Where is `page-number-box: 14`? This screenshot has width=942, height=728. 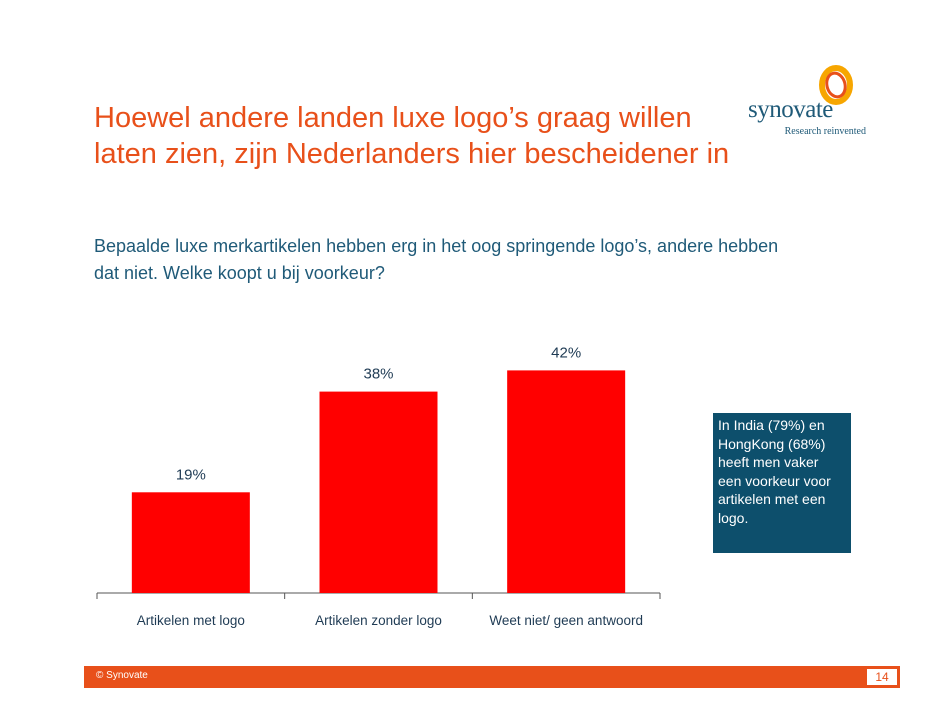
page-number-box: 14 is located at coordinates (882, 677).